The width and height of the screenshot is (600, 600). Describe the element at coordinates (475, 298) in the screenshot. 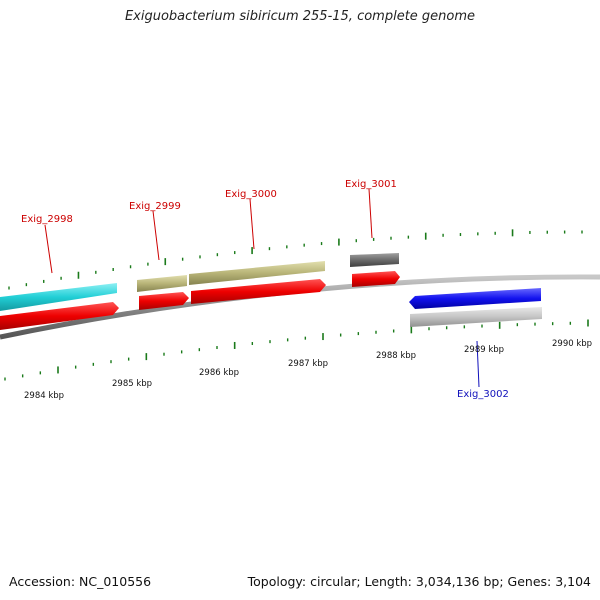

I see `gene-arrow-blue` at that location.